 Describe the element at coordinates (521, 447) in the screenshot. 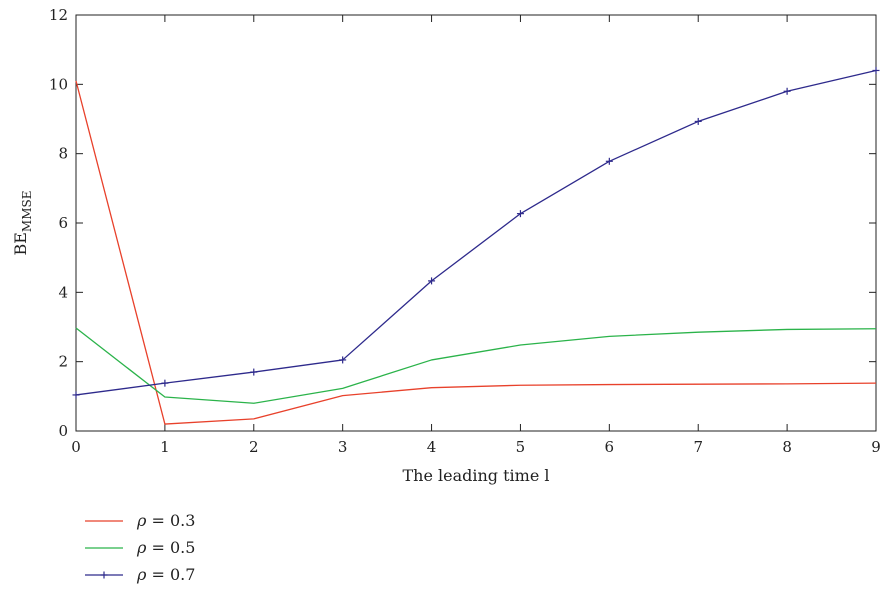

I see `x-tick-label: 5` at that location.